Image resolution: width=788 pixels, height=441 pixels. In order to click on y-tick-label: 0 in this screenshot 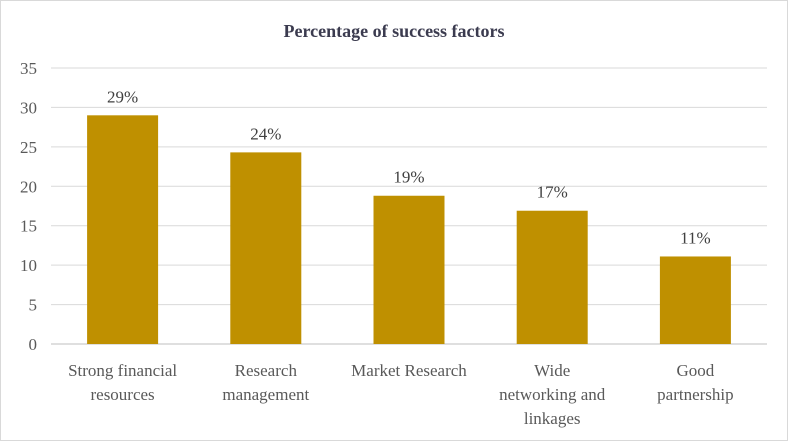, I will do `click(33, 344)`.